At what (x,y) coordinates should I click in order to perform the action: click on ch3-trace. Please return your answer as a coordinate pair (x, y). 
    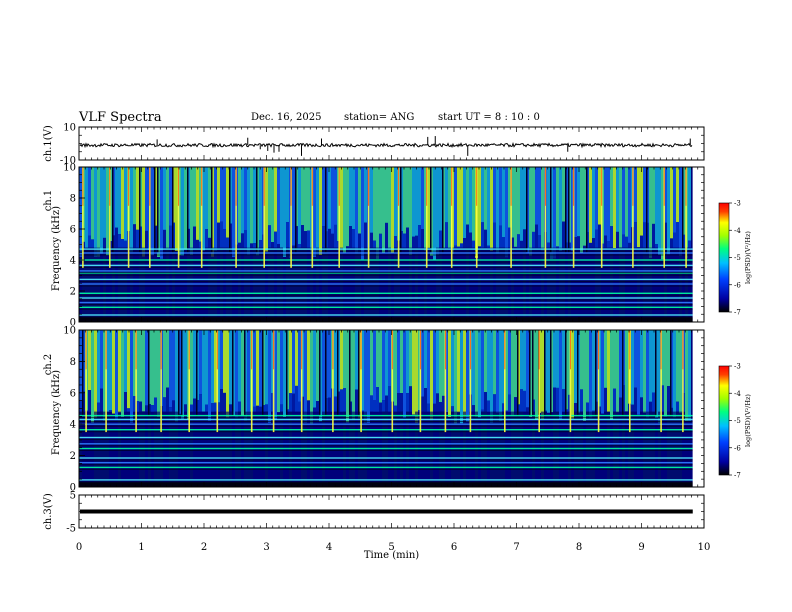
    Looking at the image, I should click on (386, 511).